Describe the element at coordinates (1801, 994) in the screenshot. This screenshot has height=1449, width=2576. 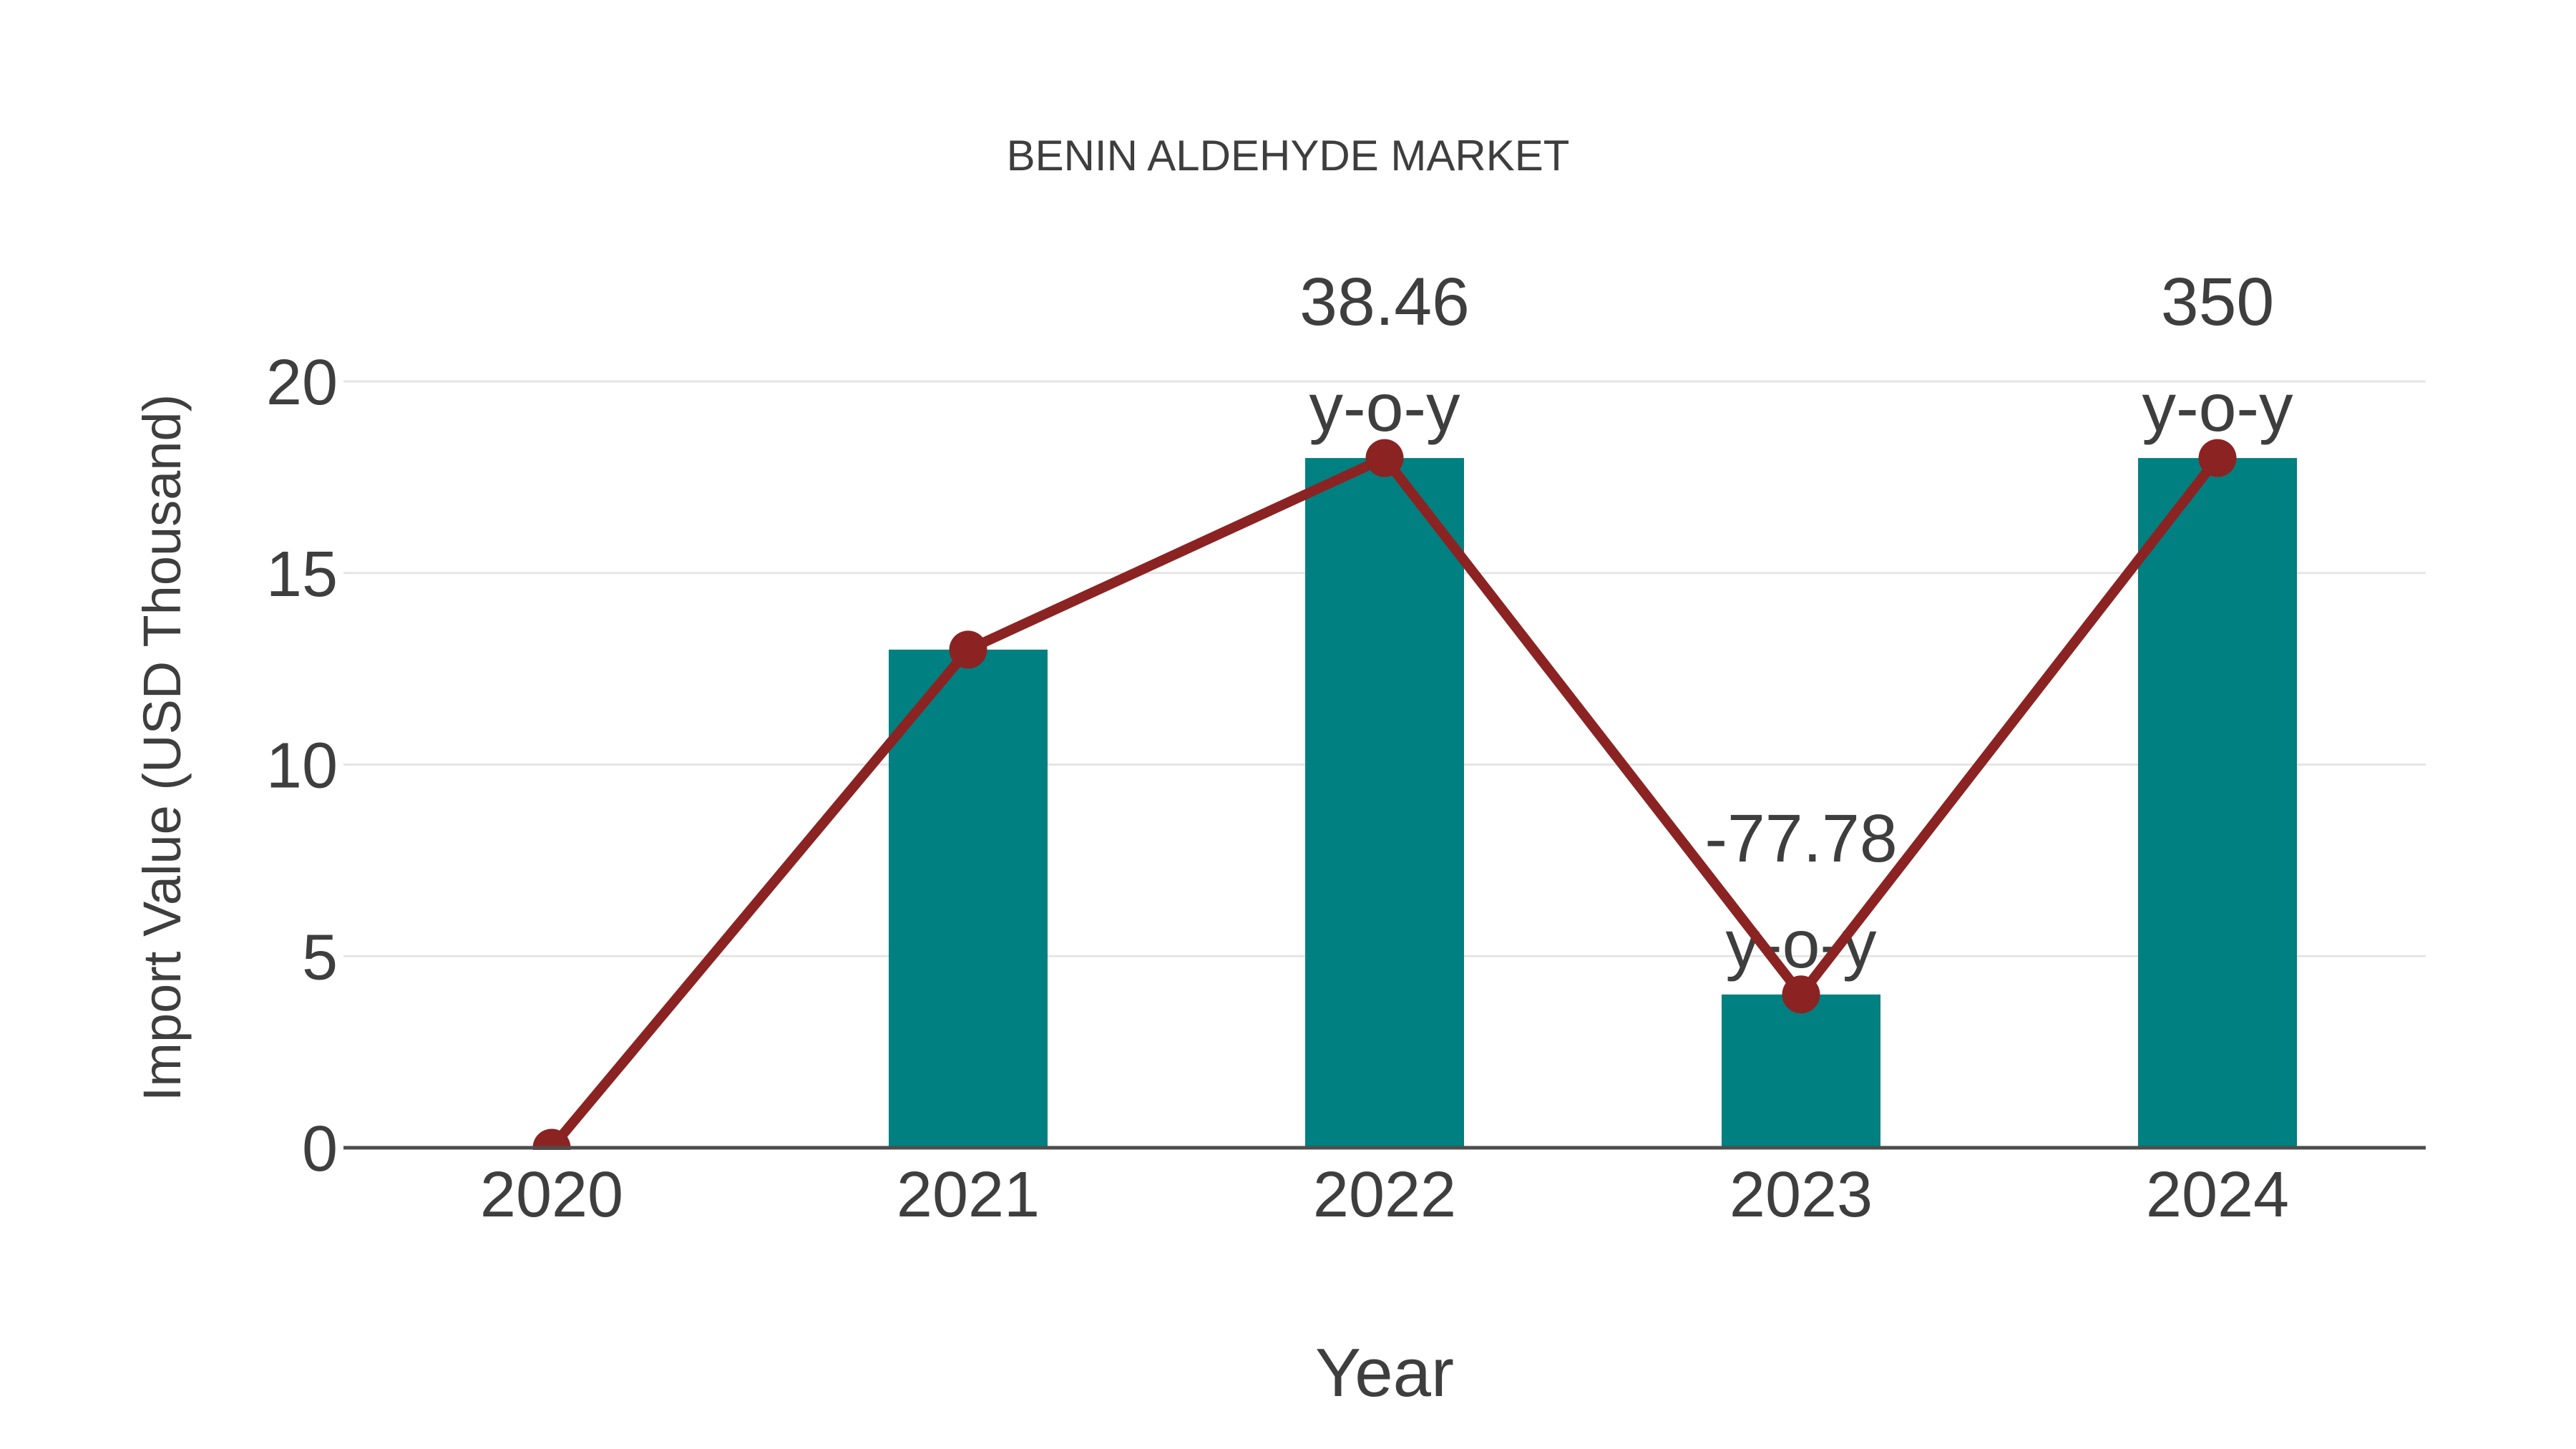
I see `marker-2023` at that location.